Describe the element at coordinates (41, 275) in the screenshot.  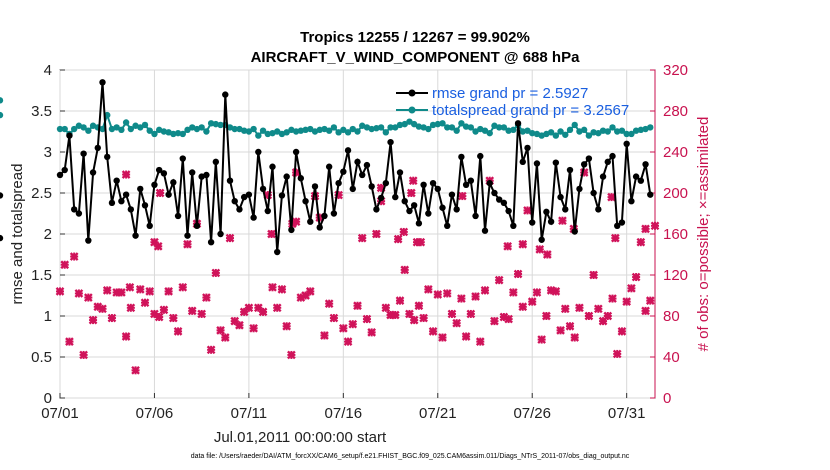
I see `y-left-tick-label: 1.5` at that location.